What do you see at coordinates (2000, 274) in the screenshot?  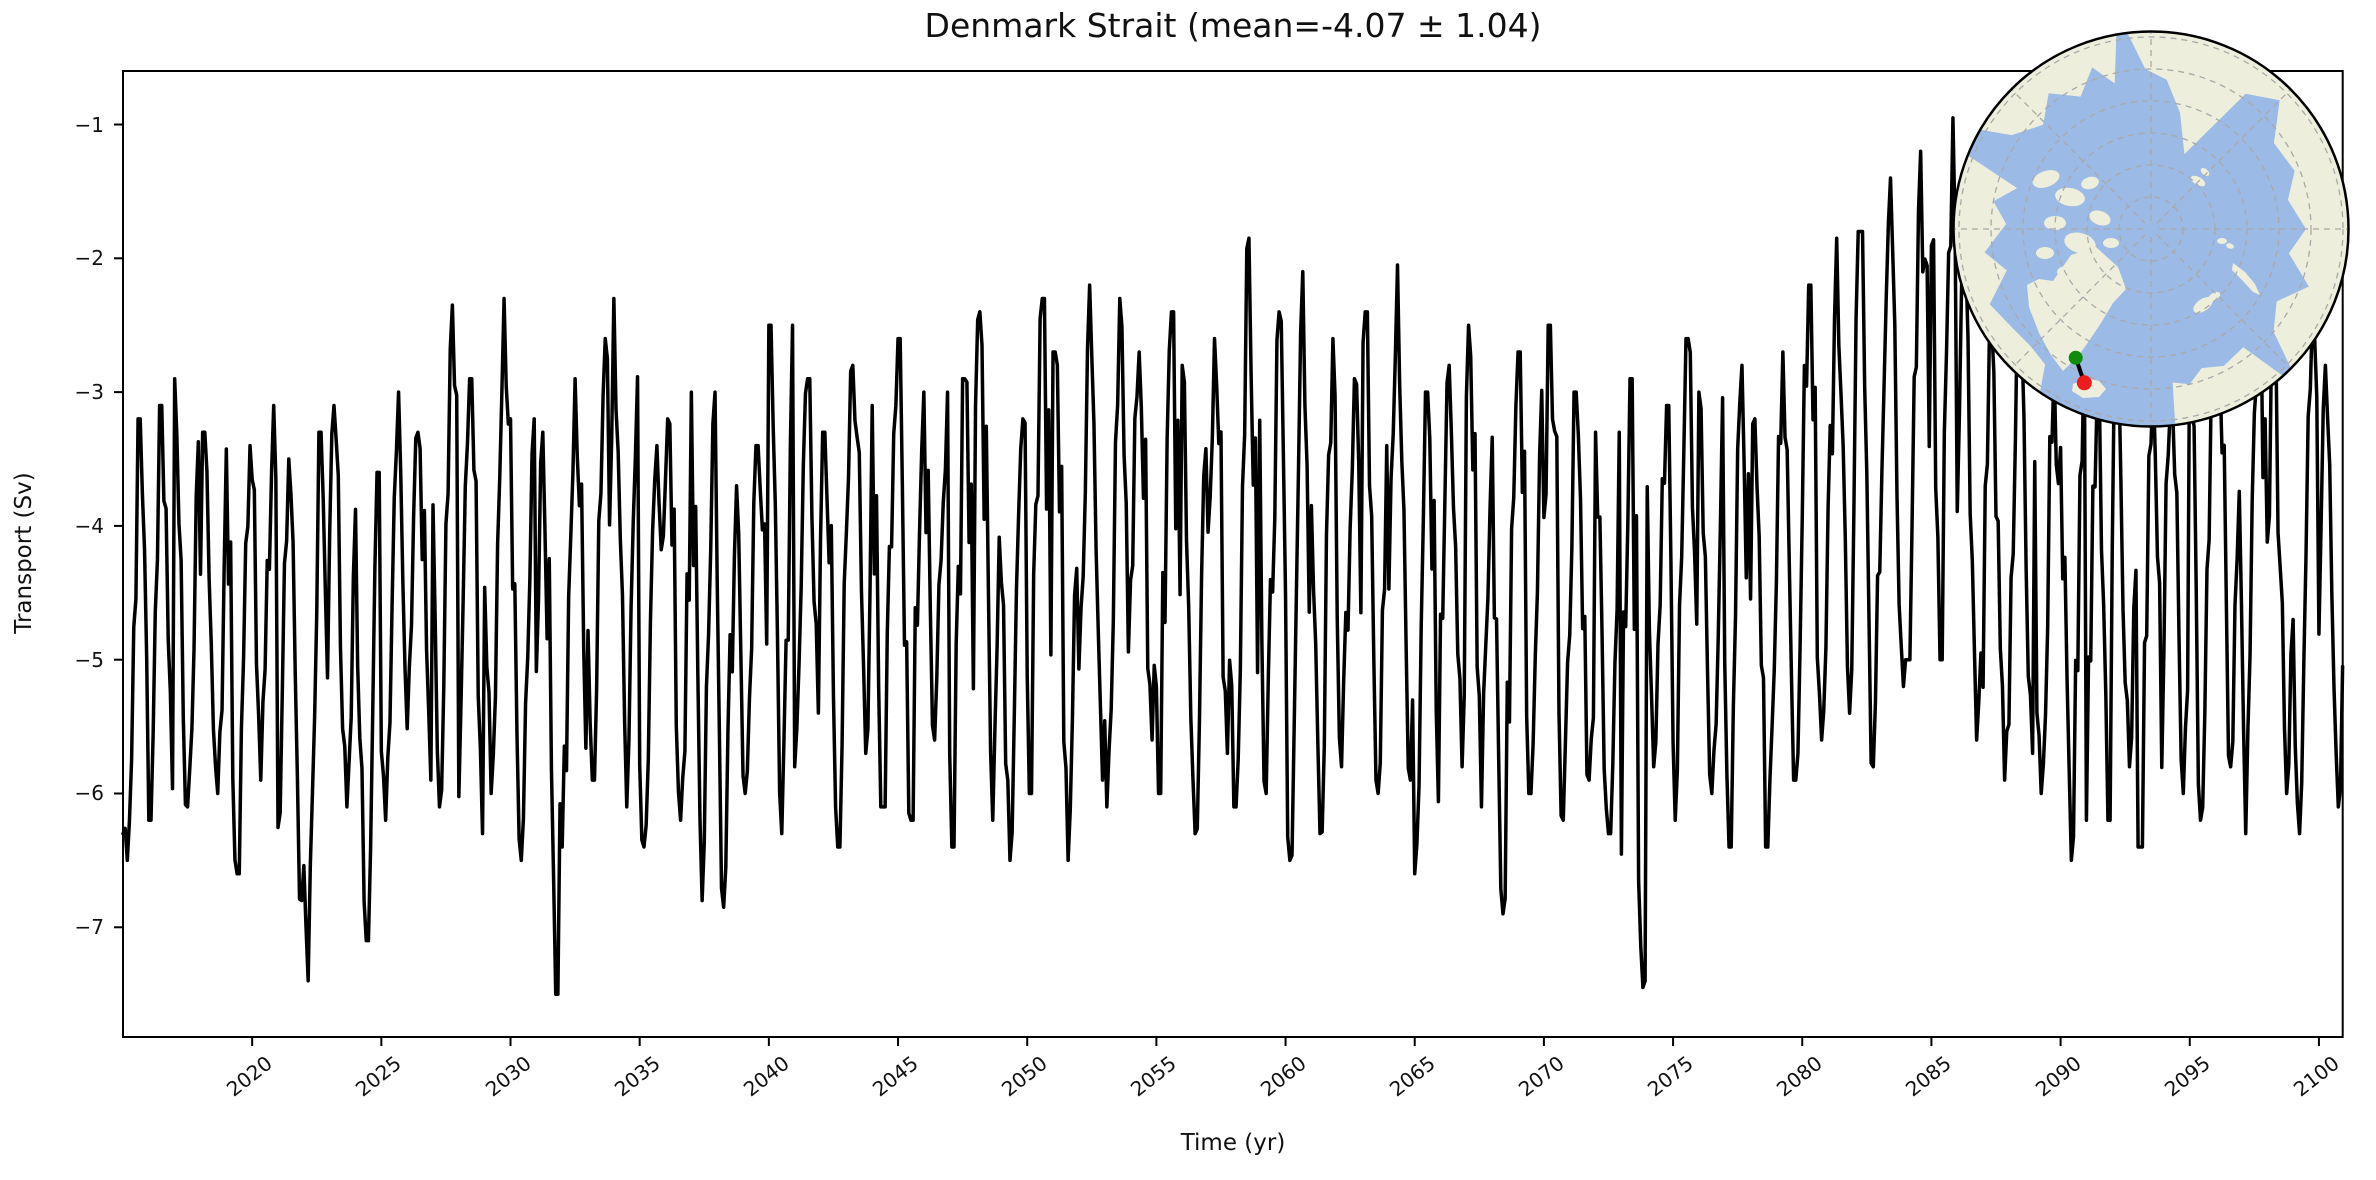 I see `land-canada` at bounding box center [2000, 274].